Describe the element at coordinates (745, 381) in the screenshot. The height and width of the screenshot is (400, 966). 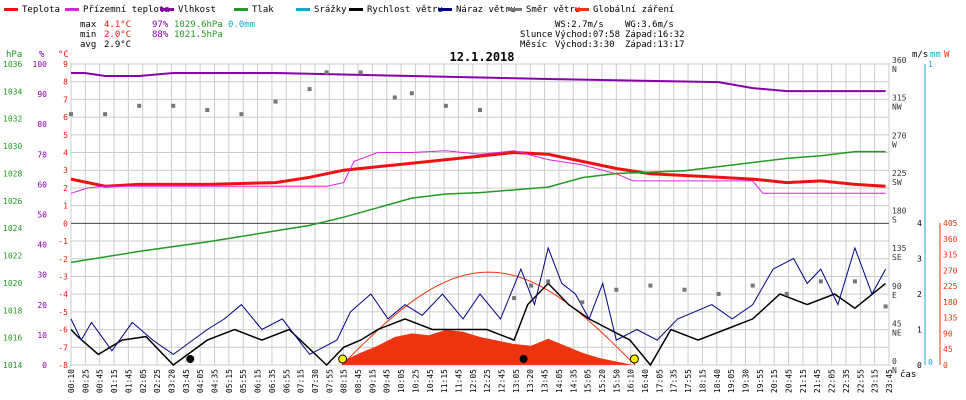
I see `time-tick-label: 19:30` at that location.